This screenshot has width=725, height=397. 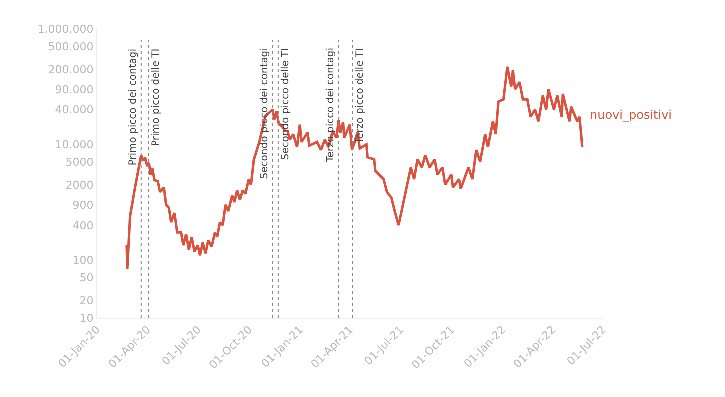 What do you see at coordinates (80, 185) in the screenshot?
I see `y-tick-label: 2000` at bounding box center [80, 185].